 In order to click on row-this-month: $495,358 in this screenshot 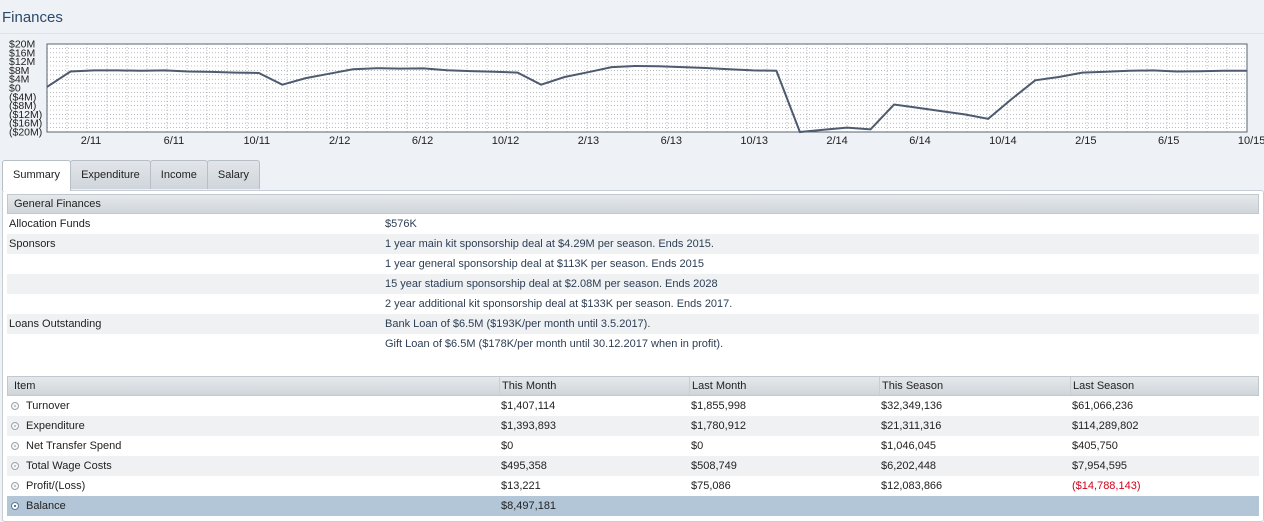, I will do `click(524, 466)`.